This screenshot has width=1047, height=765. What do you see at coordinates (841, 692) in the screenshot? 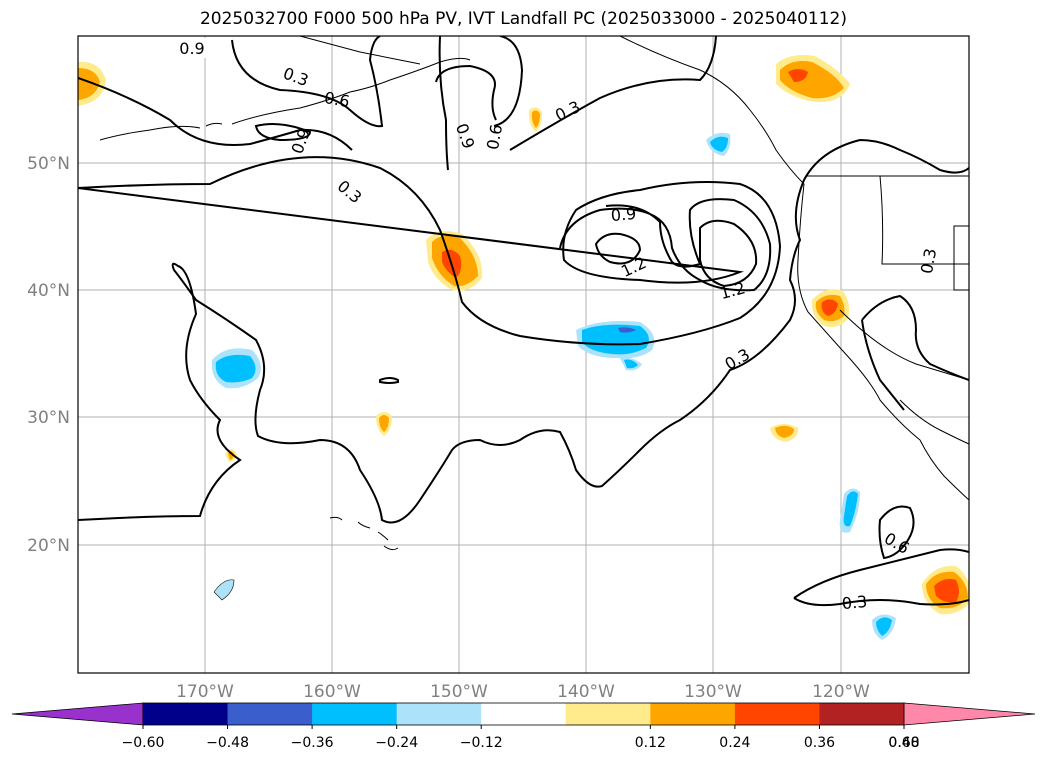
I see `lon-label-120w: 120°W` at bounding box center [841, 692].